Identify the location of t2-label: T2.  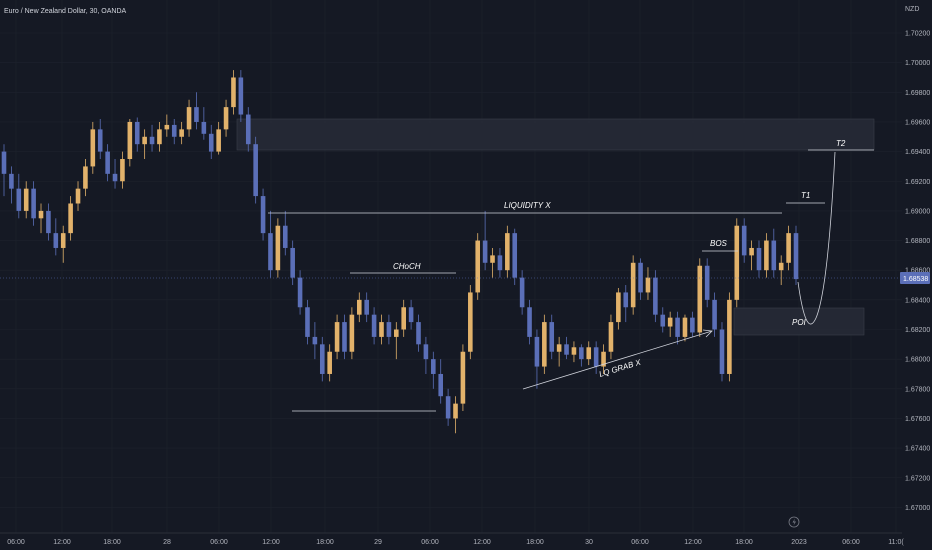
(841, 143).